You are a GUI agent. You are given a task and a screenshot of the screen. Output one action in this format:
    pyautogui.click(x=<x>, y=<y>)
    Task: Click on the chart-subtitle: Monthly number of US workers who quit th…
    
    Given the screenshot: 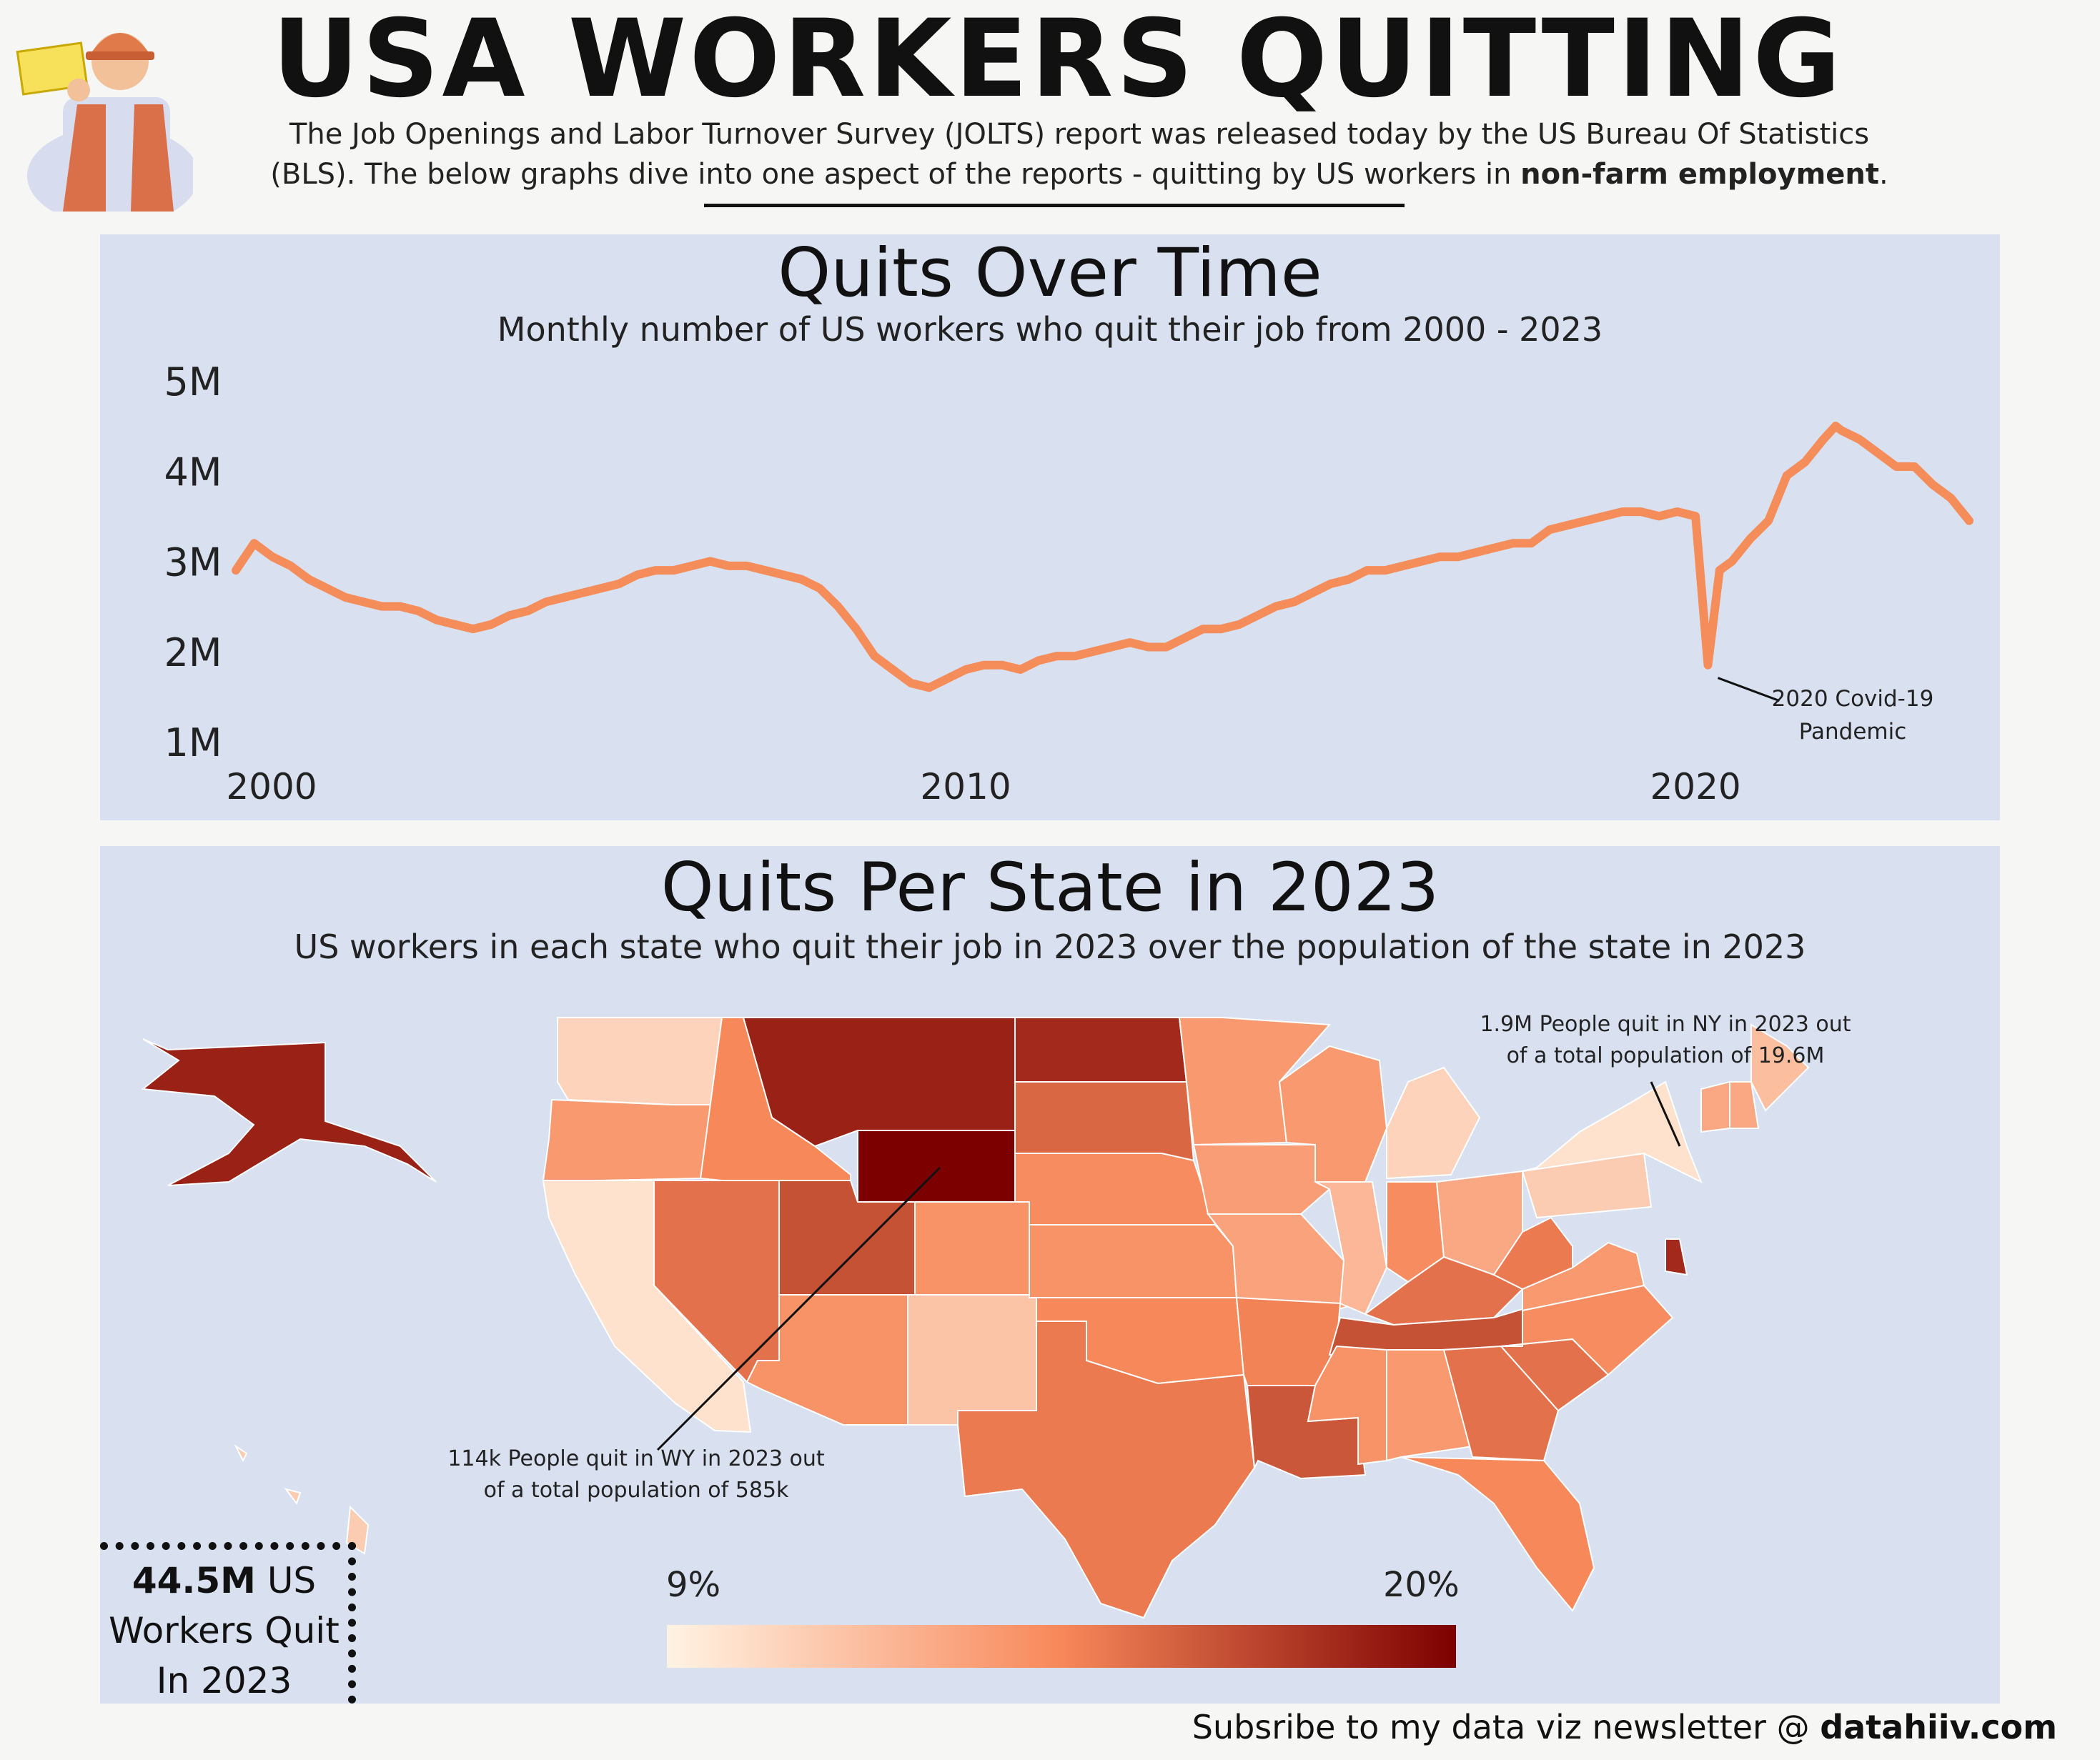 What is the action you would take?
    pyautogui.click(x=1050, y=329)
    